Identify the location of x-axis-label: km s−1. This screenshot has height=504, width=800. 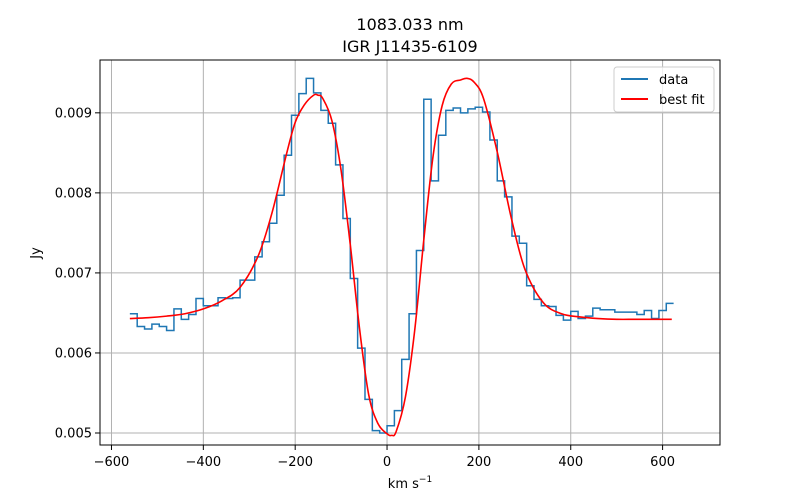
(410, 483).